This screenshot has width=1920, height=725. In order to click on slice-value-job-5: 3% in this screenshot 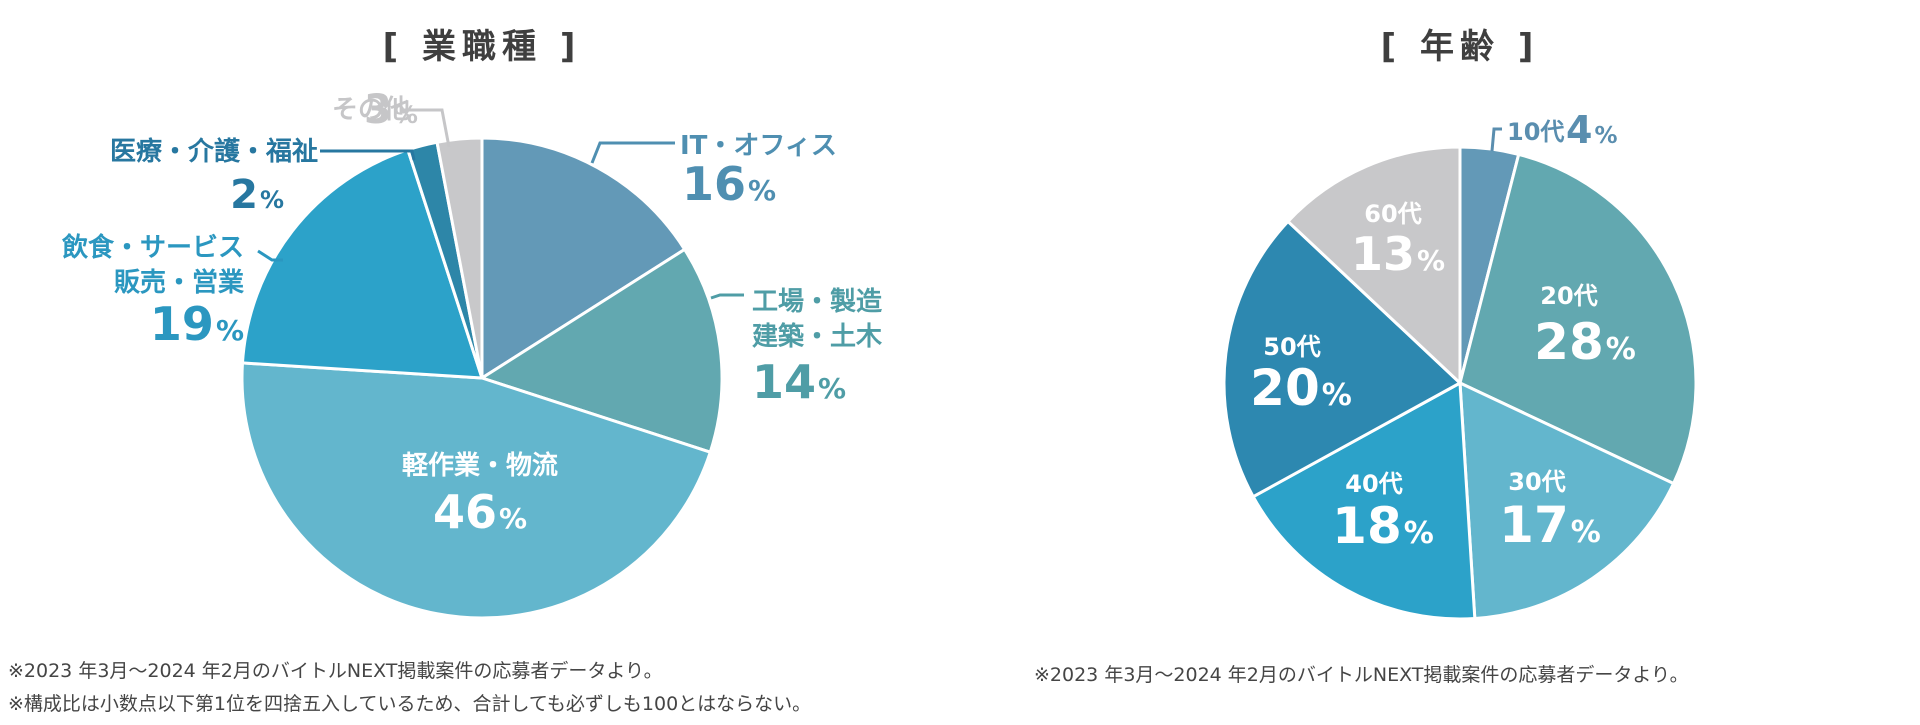, I will do `click(391, 110)`.